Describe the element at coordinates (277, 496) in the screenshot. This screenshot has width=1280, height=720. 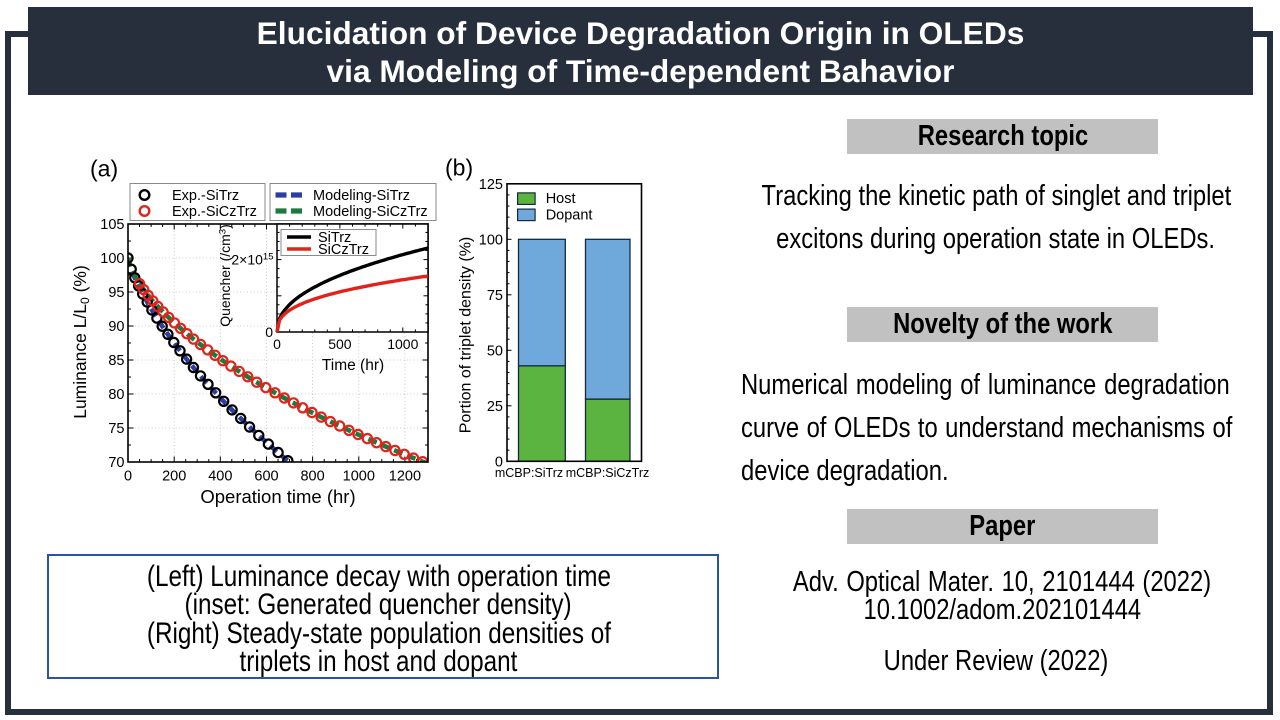
I see `svg-text: Operation time (hr)` at that location.